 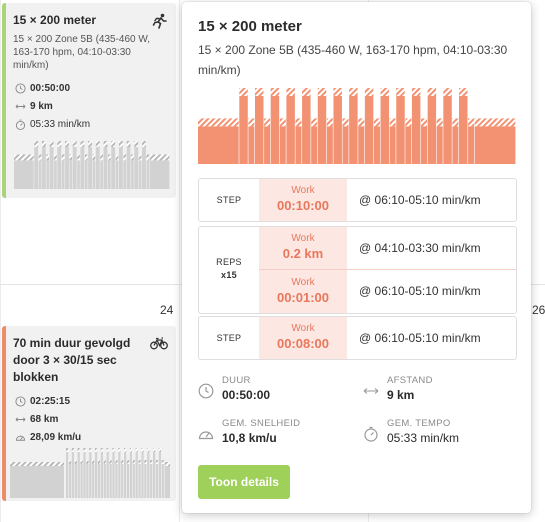 I want to click on show-details-button: Toon details, so click(x=244, y=482).